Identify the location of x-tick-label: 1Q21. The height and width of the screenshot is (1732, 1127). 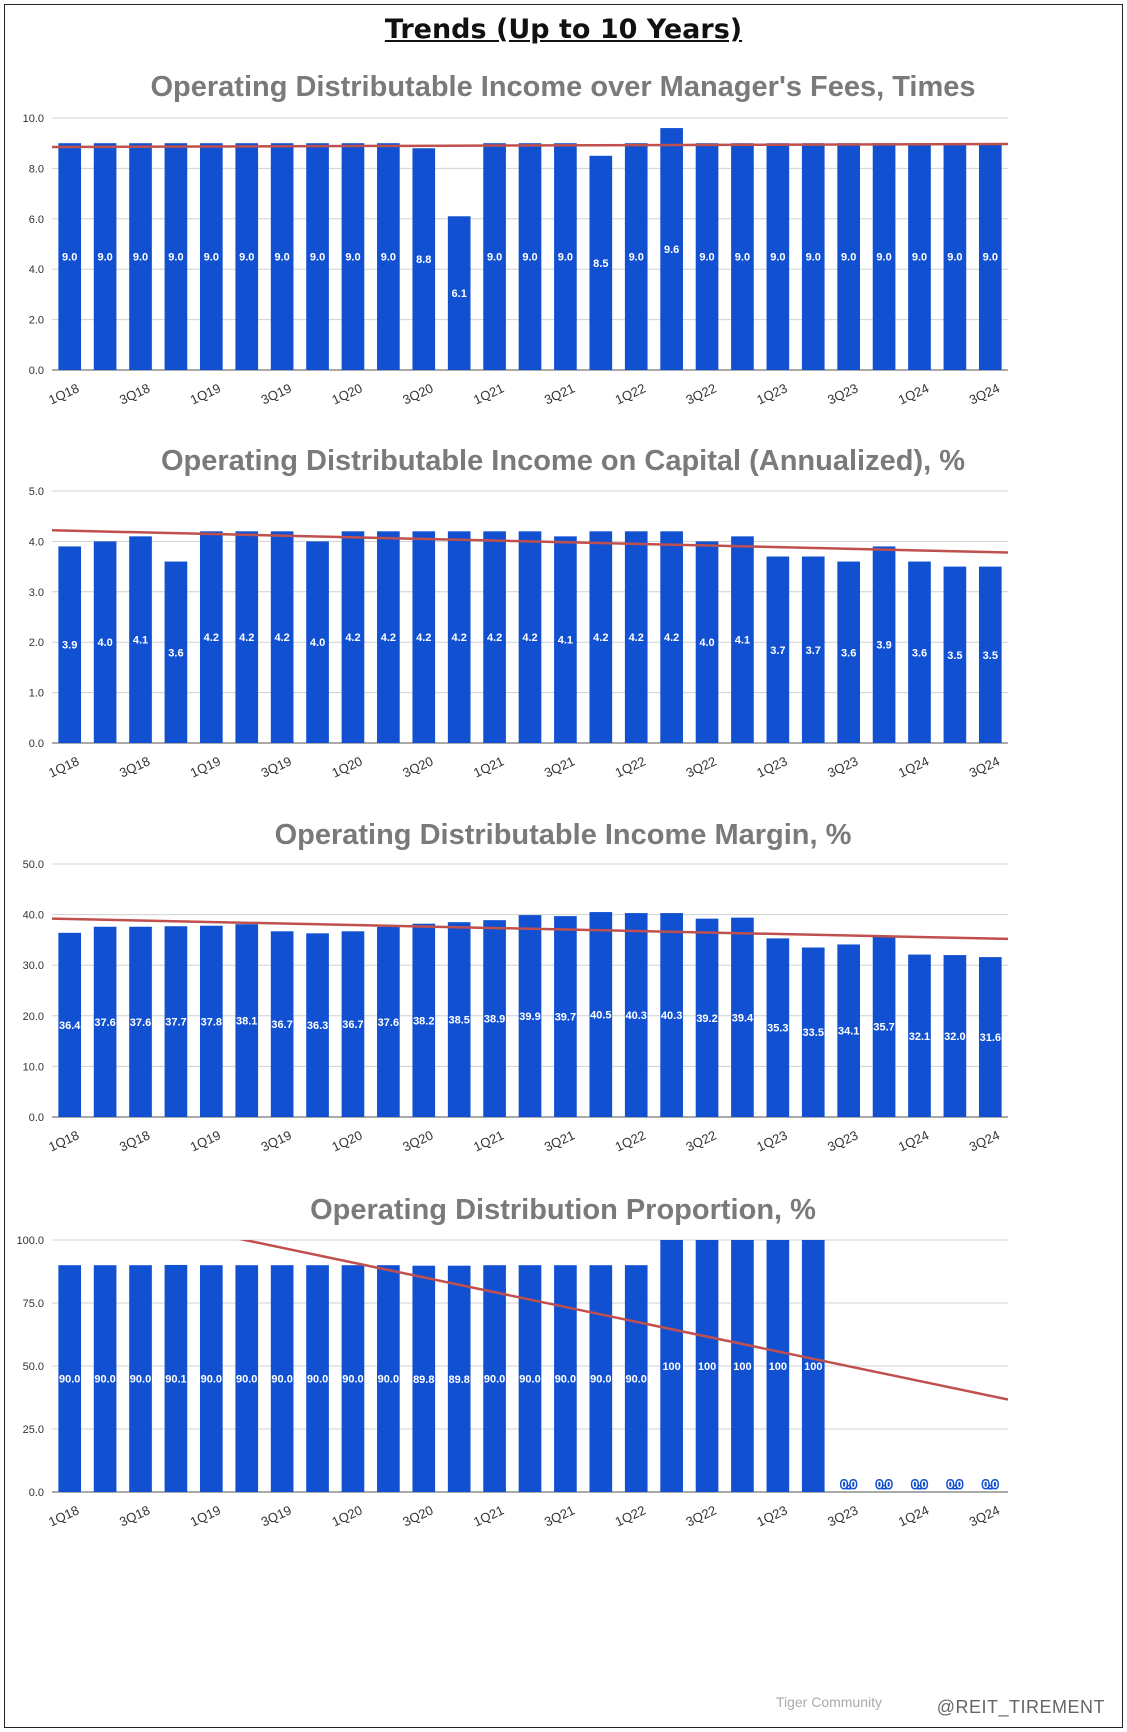
(488, 1515).